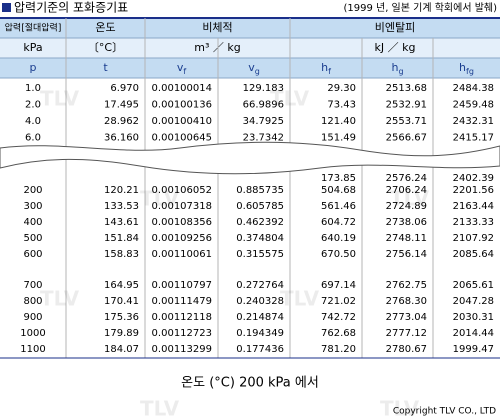 This screenshot has height=420, width=500. Describe the element at coordinates (250, 383) in the screenshot. I see `caption: 온도 (°C) 200 kPa 에서` at that location.